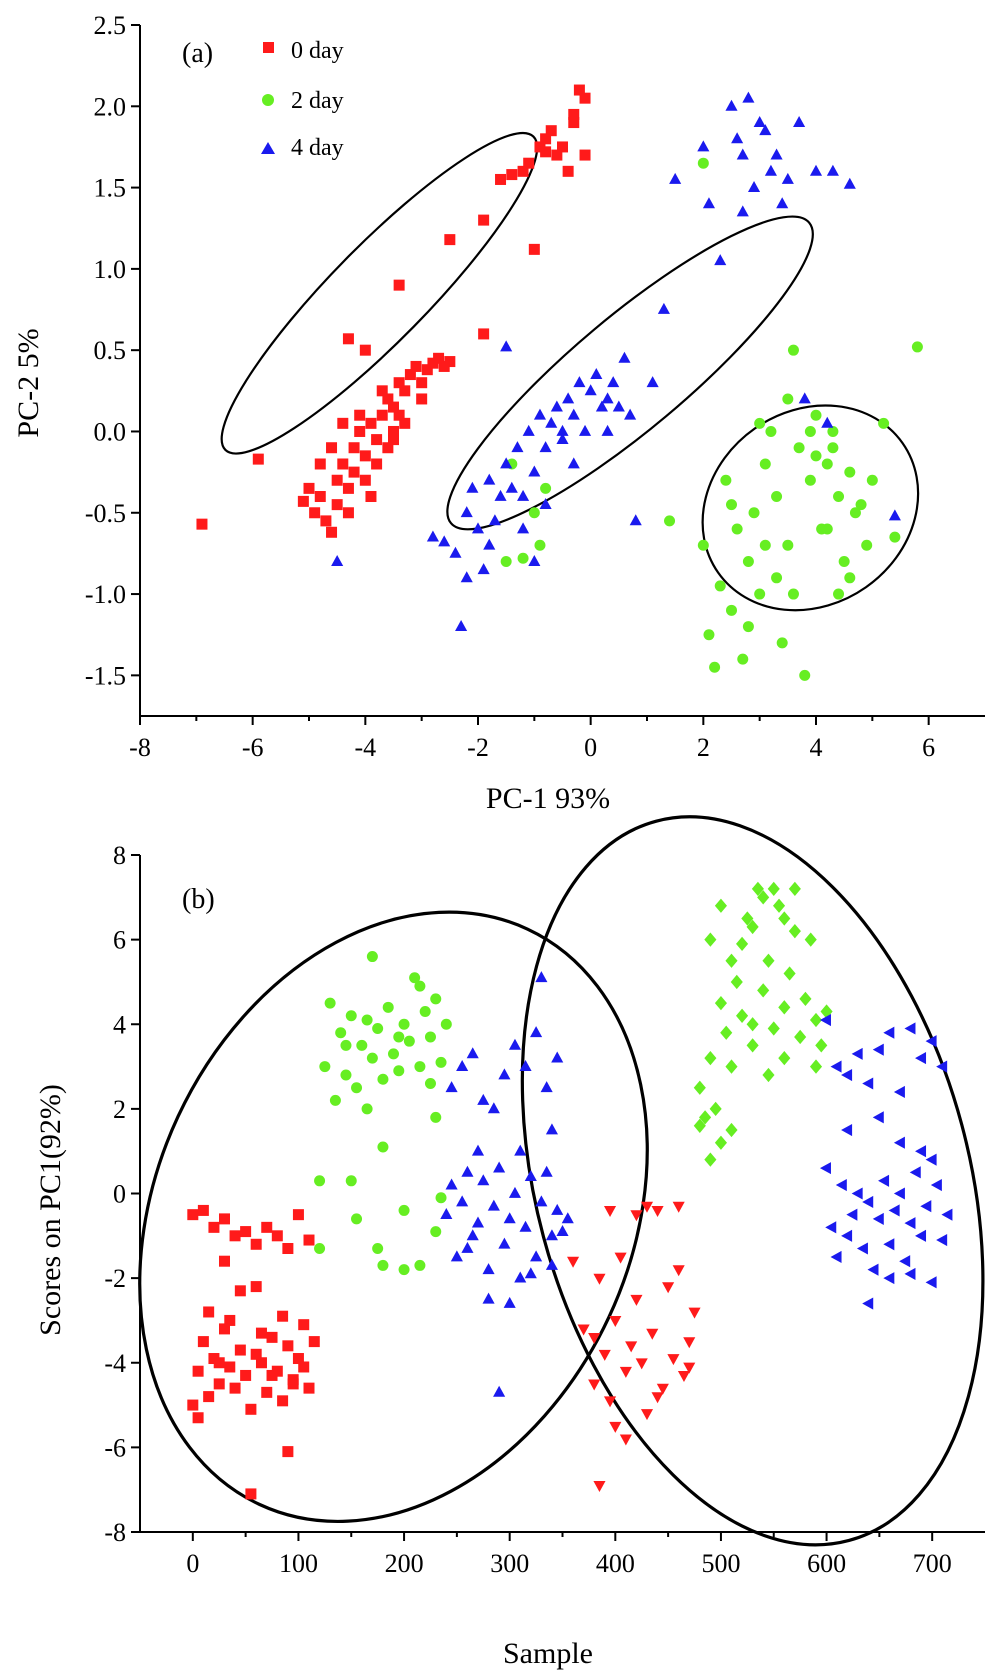 The image size is (1000, 1675). Describe the element at coordinates (28, 382) in the screenshot. I see `panel-a-y-title: PC-2 5%` at that location.